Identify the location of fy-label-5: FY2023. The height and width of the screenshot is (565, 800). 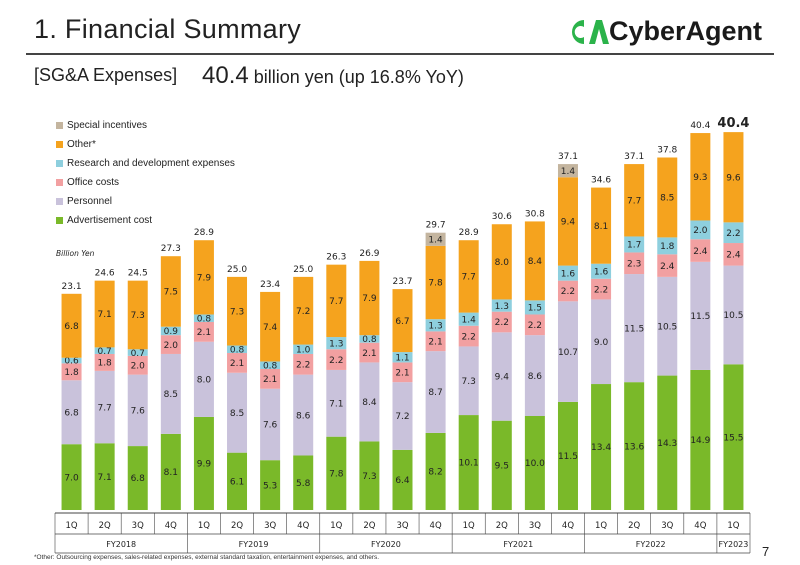
(734, 544).